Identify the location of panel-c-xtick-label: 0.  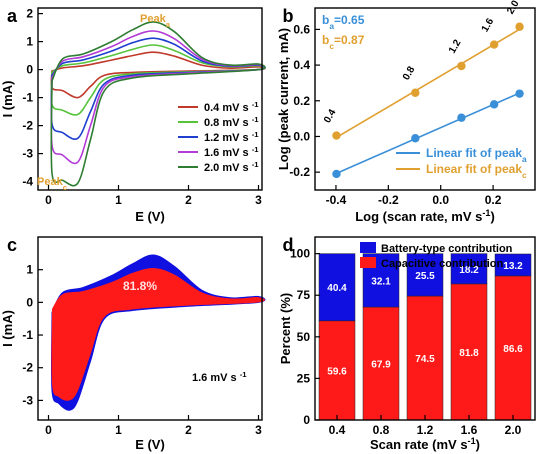
(48, 430).